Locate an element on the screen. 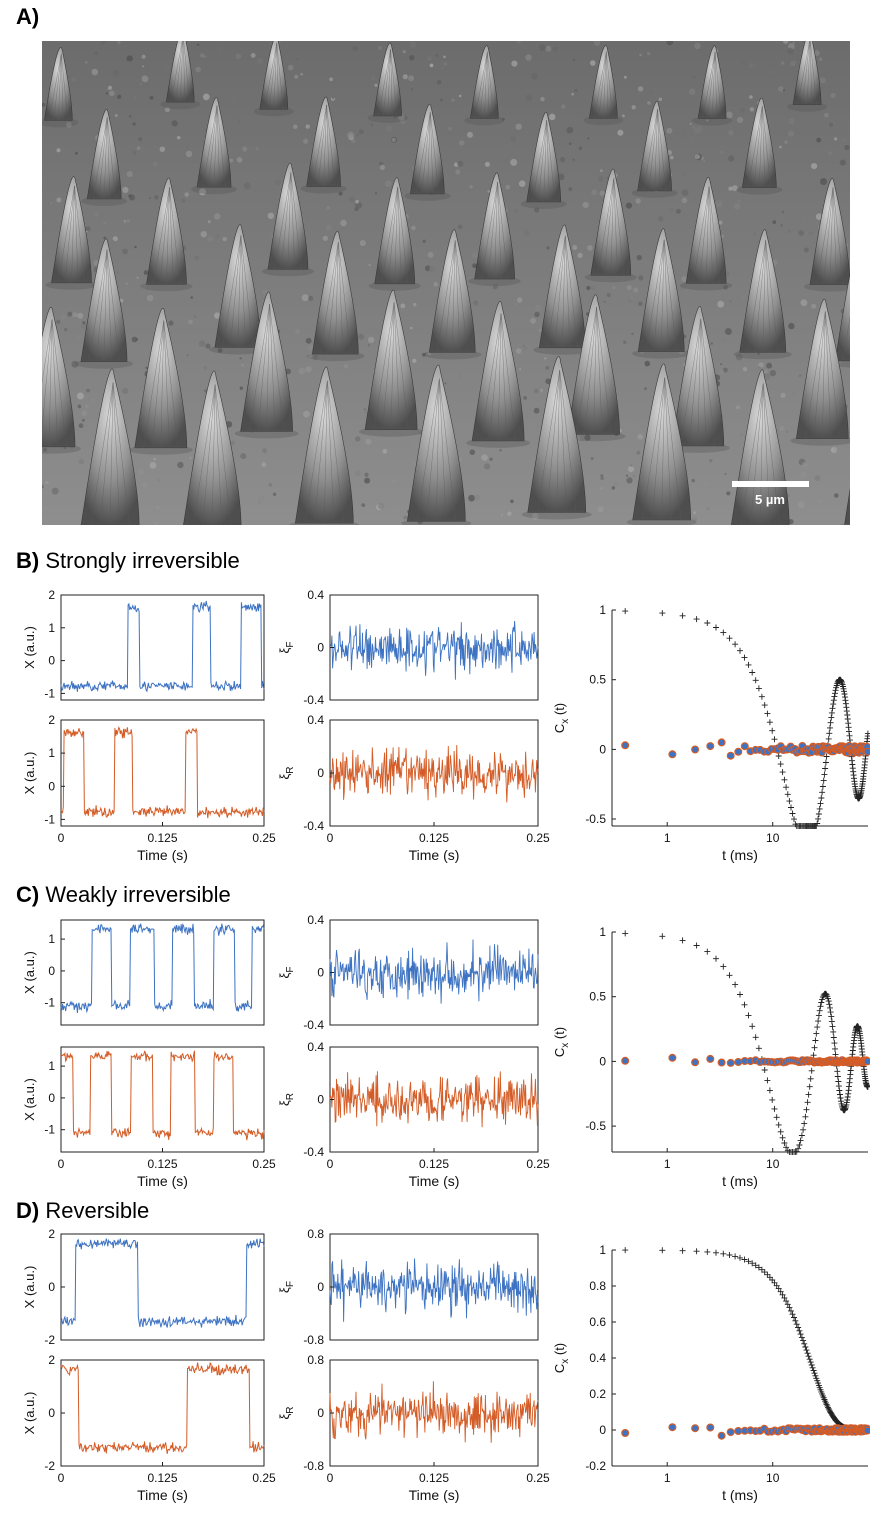 The height and width of the screenshot is (1519, 870). noise-y-reverse-tick-label: 0.4 is located at coordinates (315, 720).